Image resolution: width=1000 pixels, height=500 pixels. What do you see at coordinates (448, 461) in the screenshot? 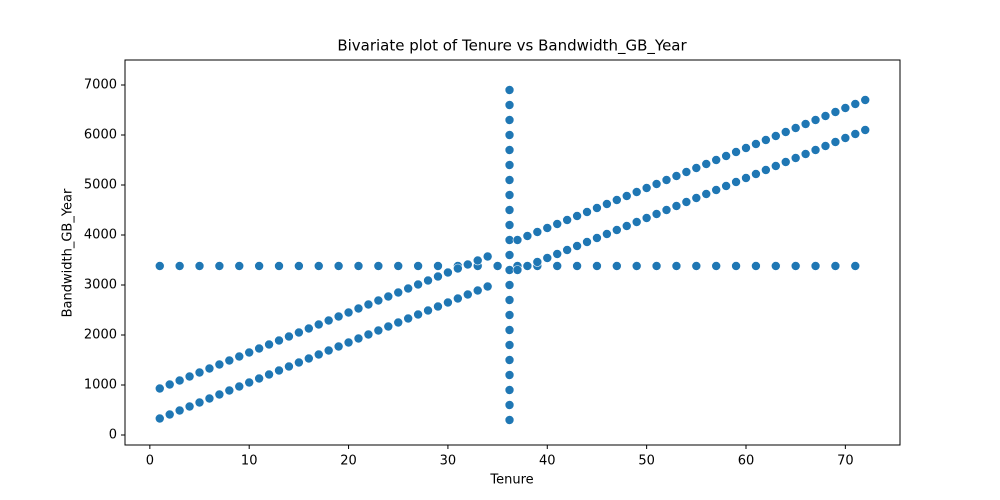
I see `x-tick-label: 30` at bounding box center [448, 461].